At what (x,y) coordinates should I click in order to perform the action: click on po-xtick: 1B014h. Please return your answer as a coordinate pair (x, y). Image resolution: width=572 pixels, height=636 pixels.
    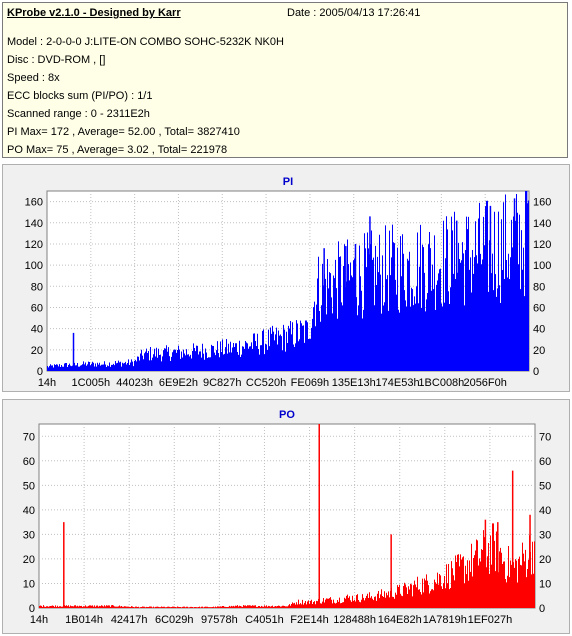
    Looking at the image, I should click on (84, 620).